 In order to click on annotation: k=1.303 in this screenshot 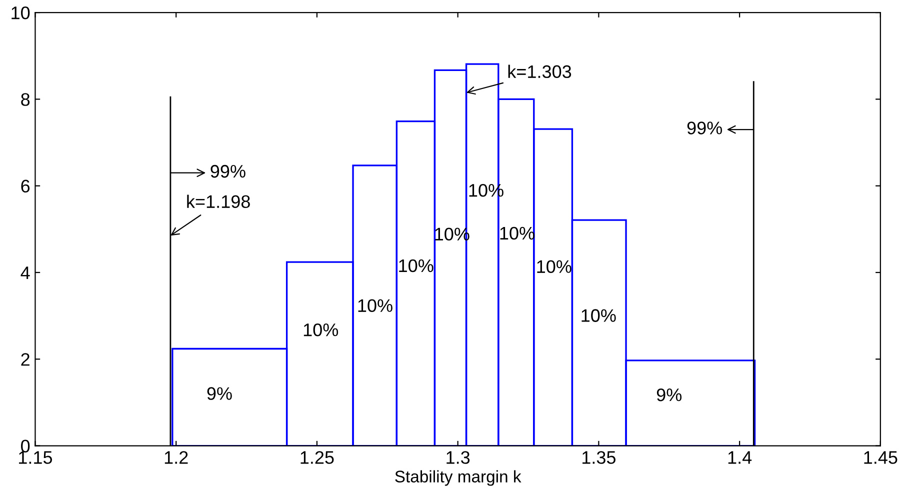, I will do `click(540, 71)`.